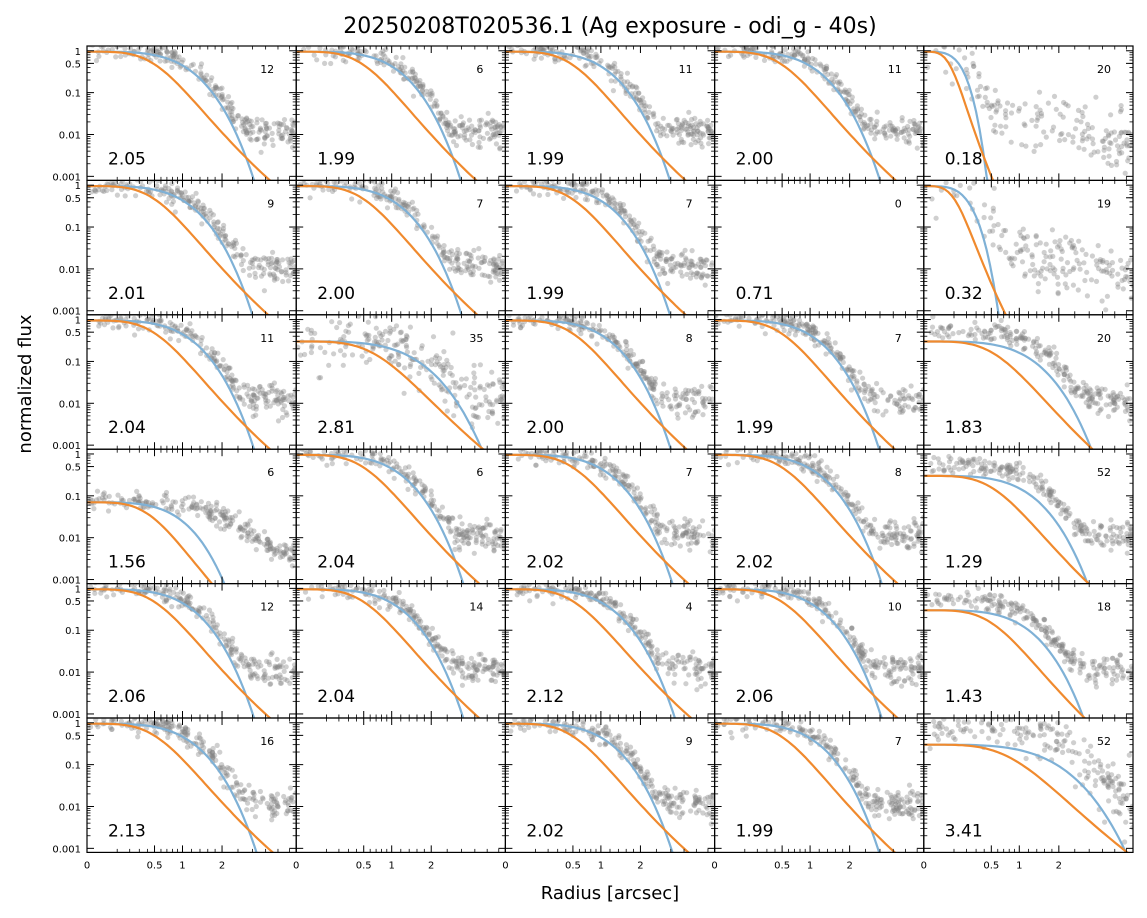 The image size is (1147, 918). Describe the element at coordinates (686, 69) in the screenshot. I see `star-count: 11` at that location.